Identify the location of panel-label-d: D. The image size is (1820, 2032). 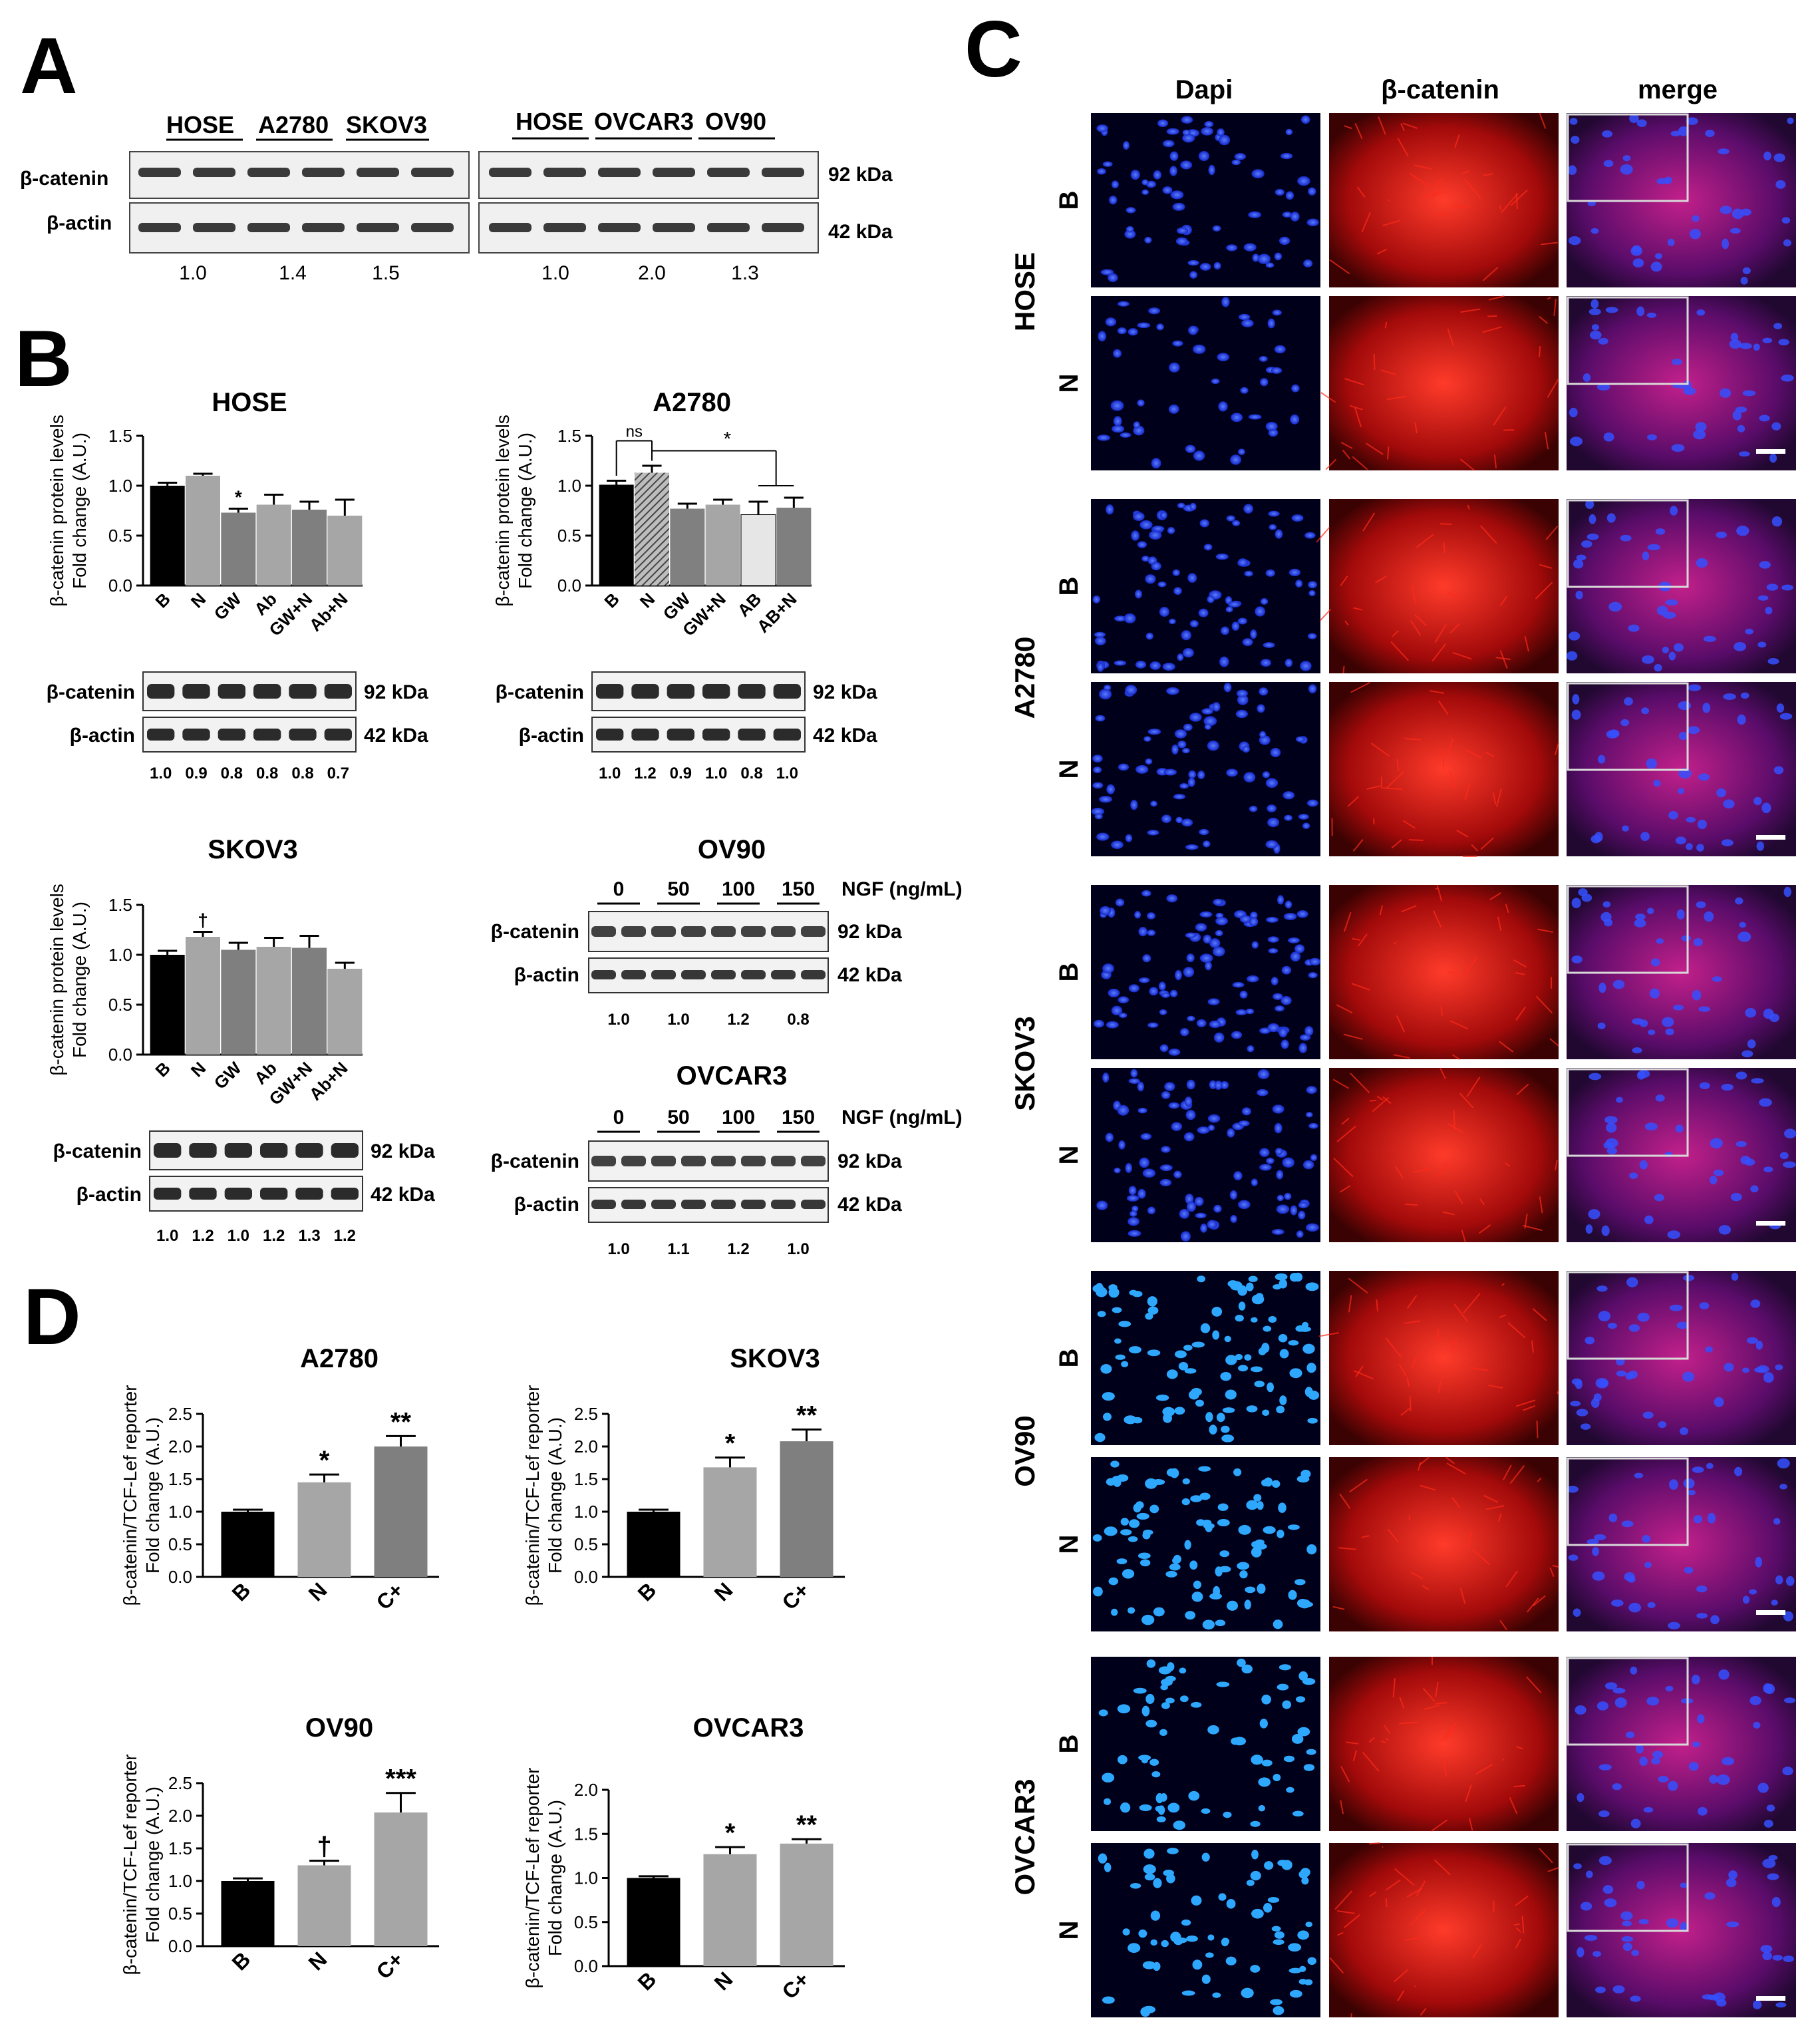
(52, 1316).